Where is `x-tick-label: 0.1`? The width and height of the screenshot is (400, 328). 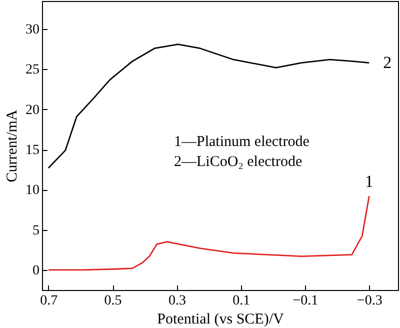 x-tick-label: 0.1 is located at coordinates (241, 301).